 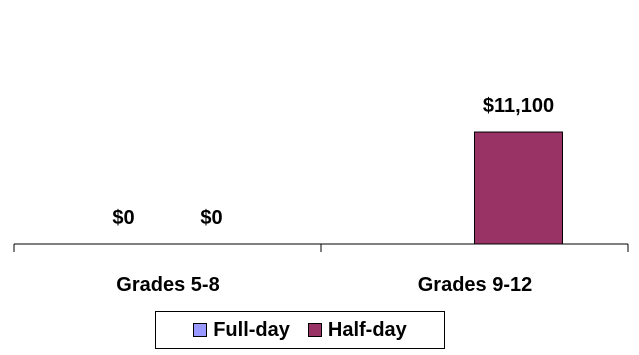 I want to click on value-label-full-day-grades-5-8: $0, so click(x=123, y=218).